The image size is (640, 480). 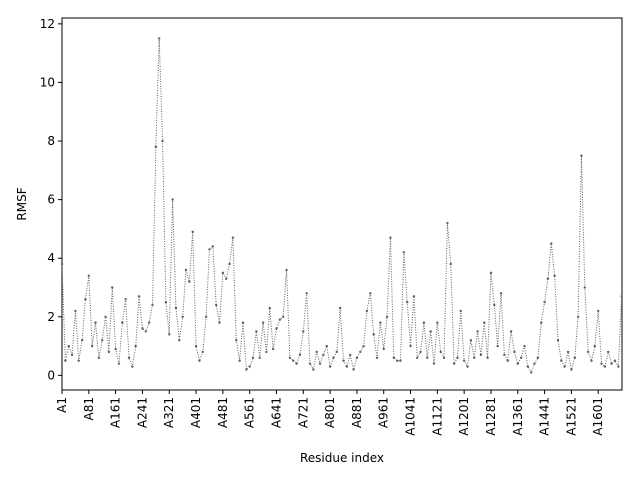 What do you see at coordinates (250, 412) in the screenshot?
I see `x-tick-label: A561` at bounding box center [250, 412].